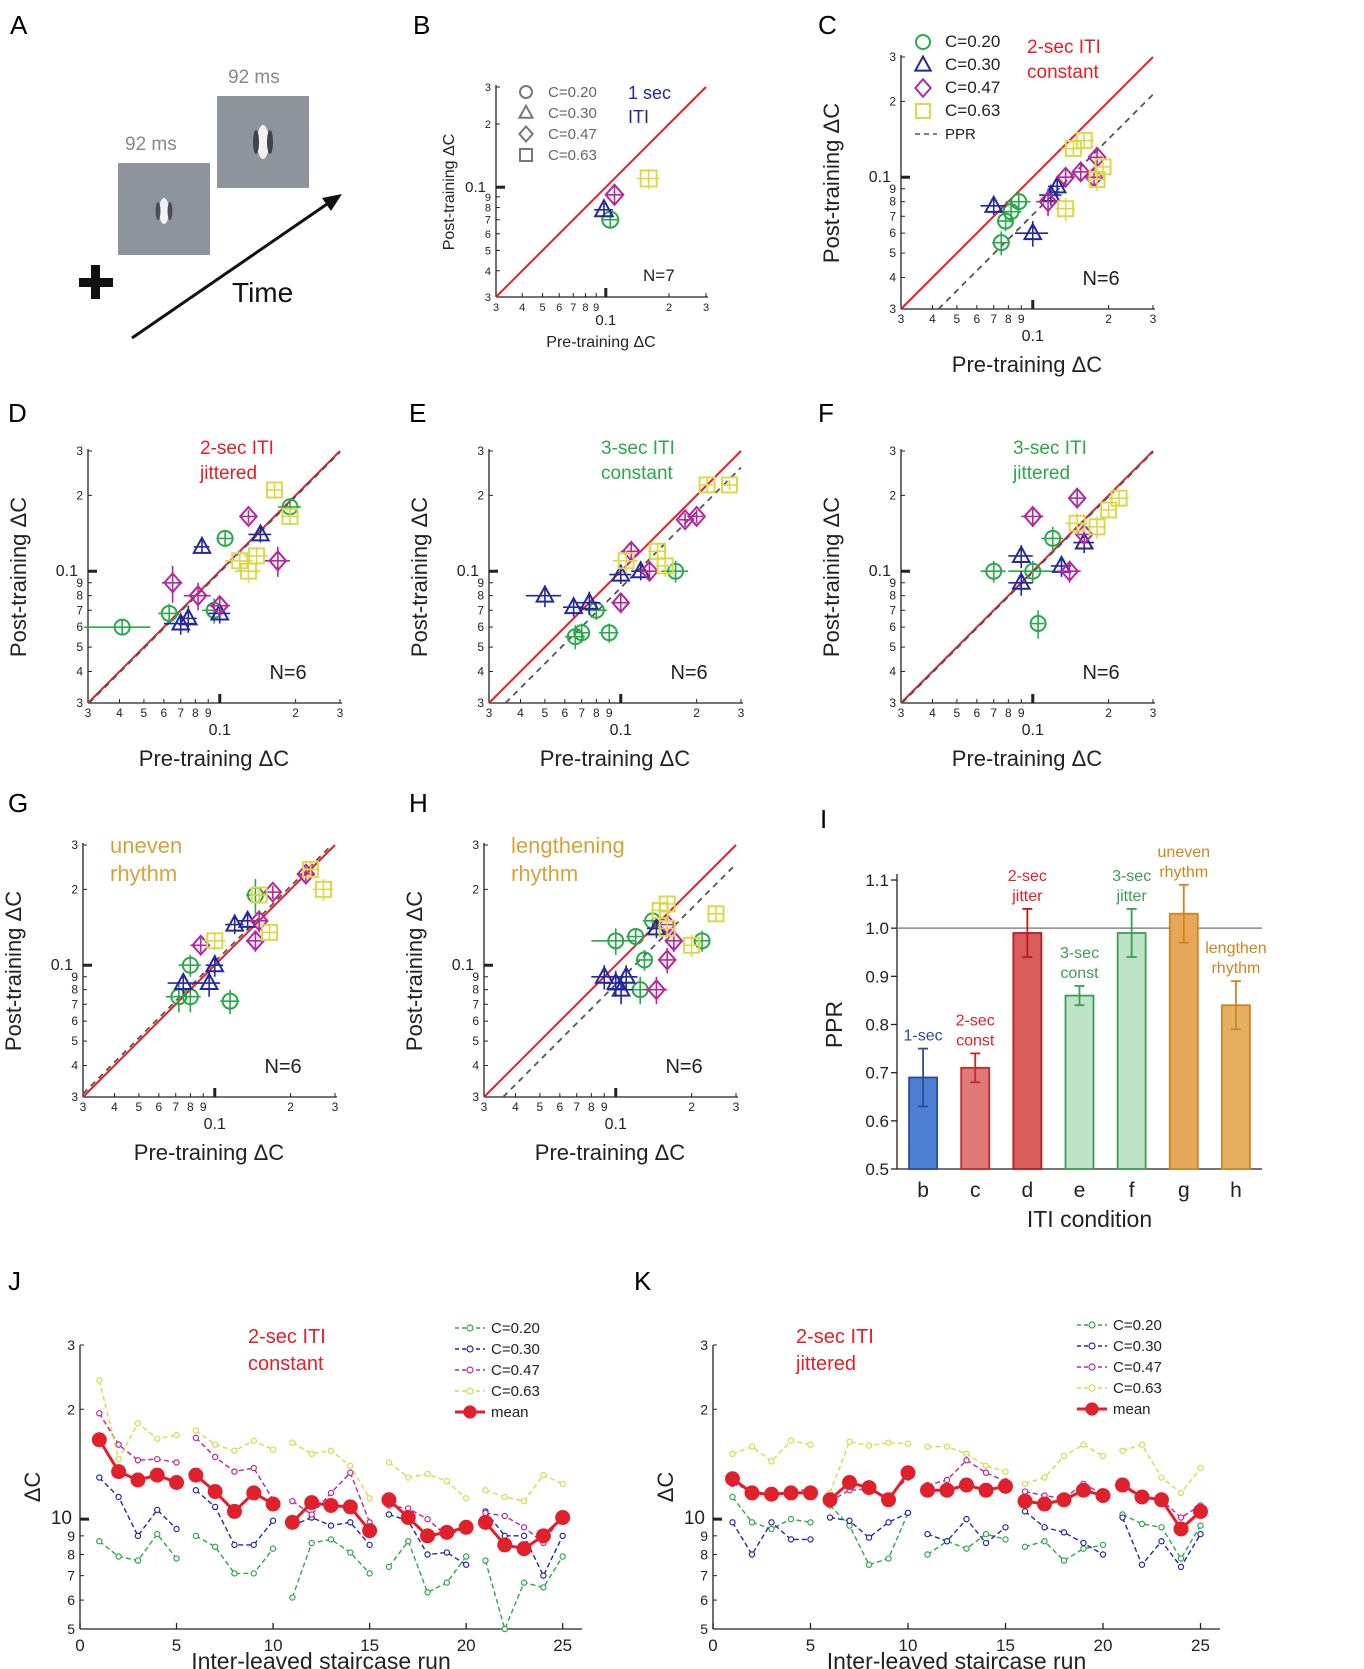 The height and width of the screenshot is (1669, 1364). Describe the element at coordinates (290, 1107) in the screenshot. I see `x-tick-label: 2` at that location.